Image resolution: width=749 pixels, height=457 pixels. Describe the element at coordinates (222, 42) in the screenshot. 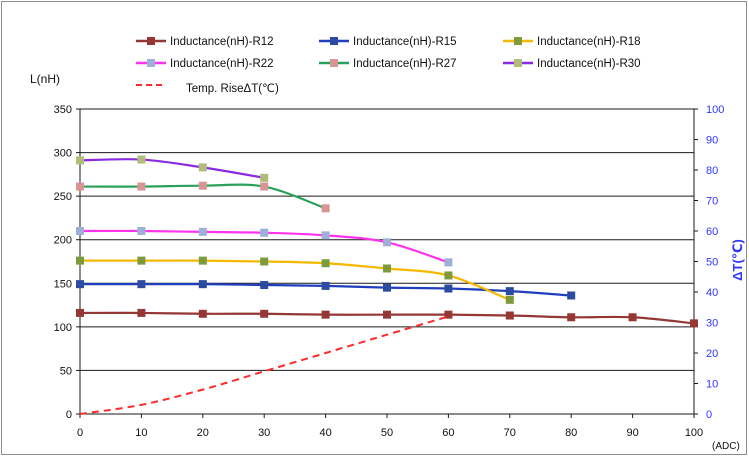

I see `legend-label: Inductance(nH)-R12` at that location.